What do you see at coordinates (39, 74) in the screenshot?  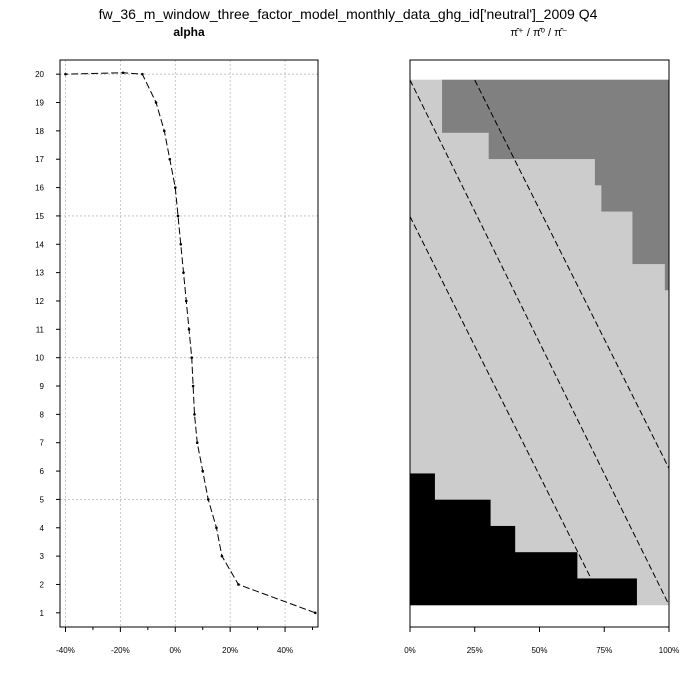 I see `y-tick-label: 20` at bounding box center [39, 74].